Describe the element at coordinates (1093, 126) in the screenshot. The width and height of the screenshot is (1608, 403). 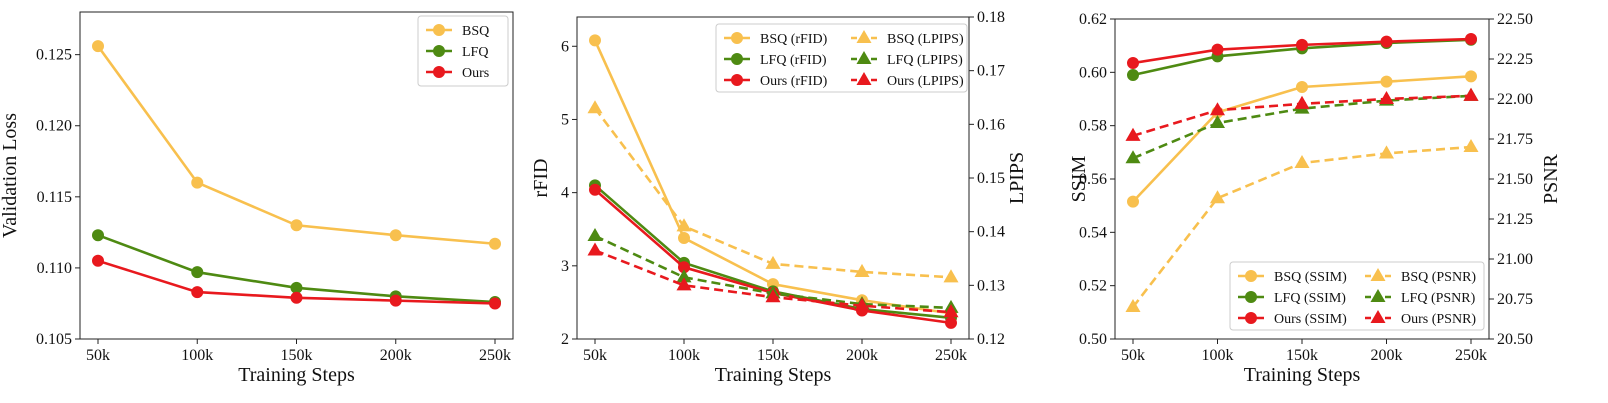
I see `y-tick-label: 0.58` at that location.